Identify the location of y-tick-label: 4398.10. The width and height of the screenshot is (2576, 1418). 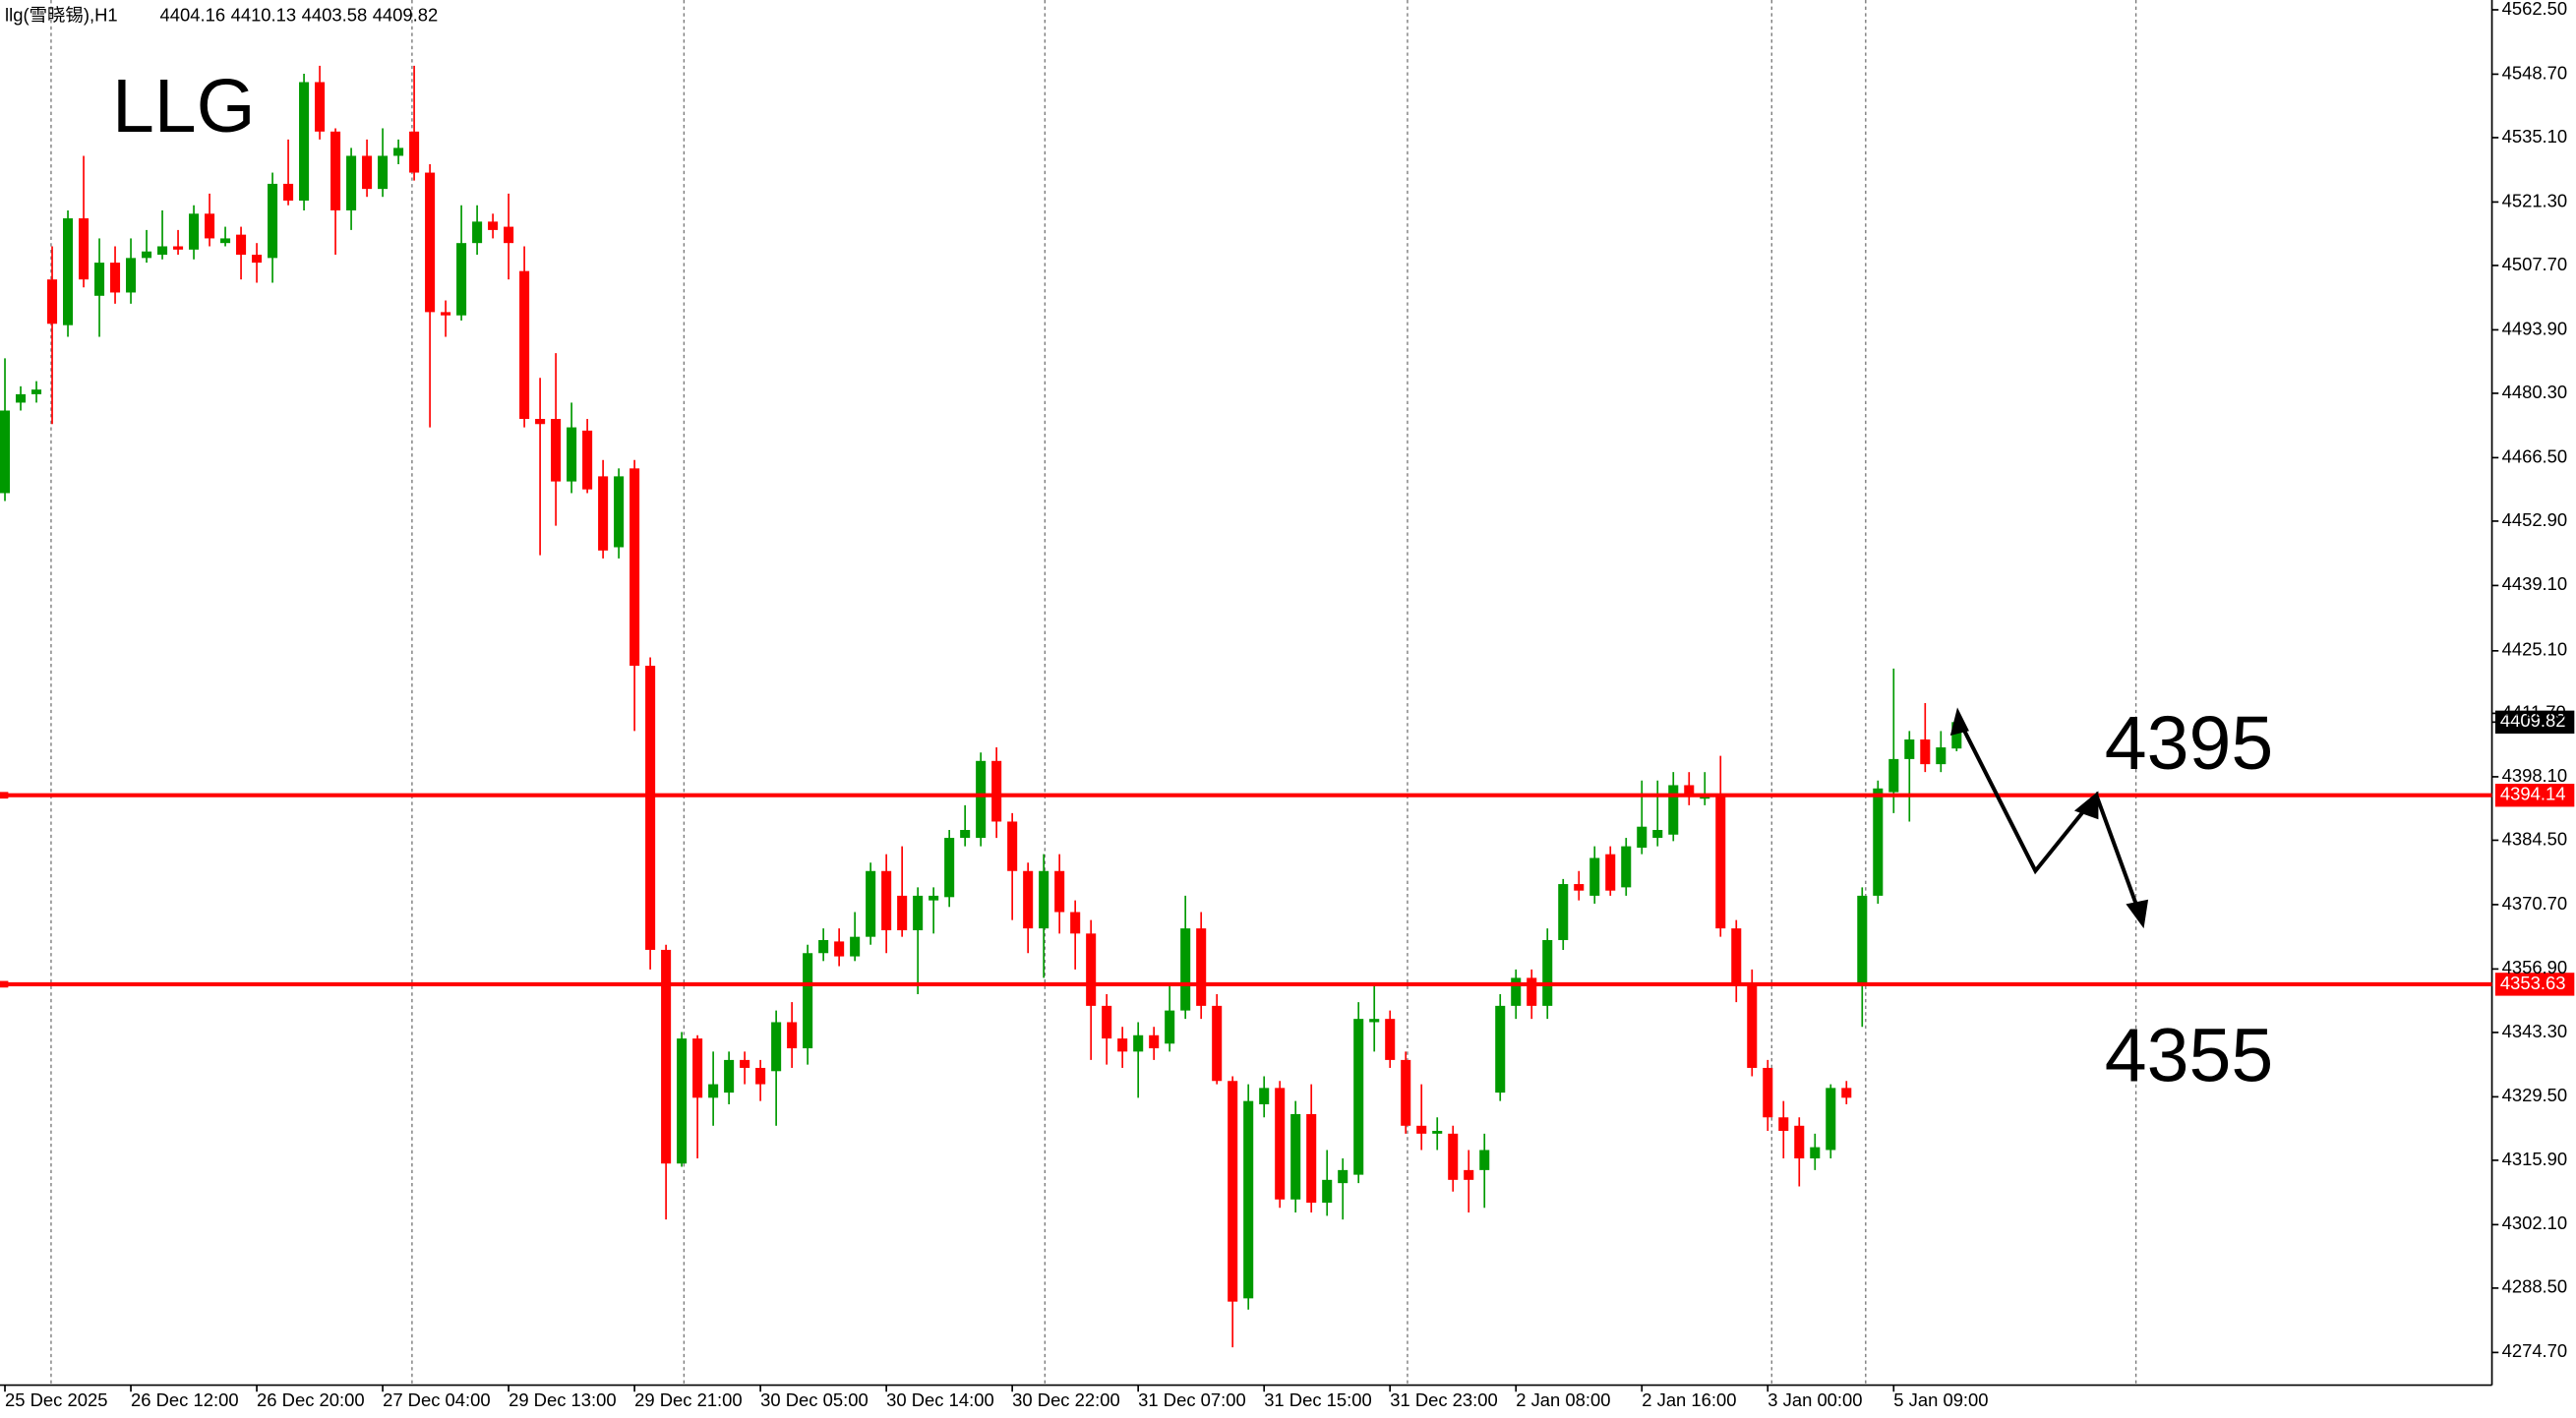
(2535, 775).